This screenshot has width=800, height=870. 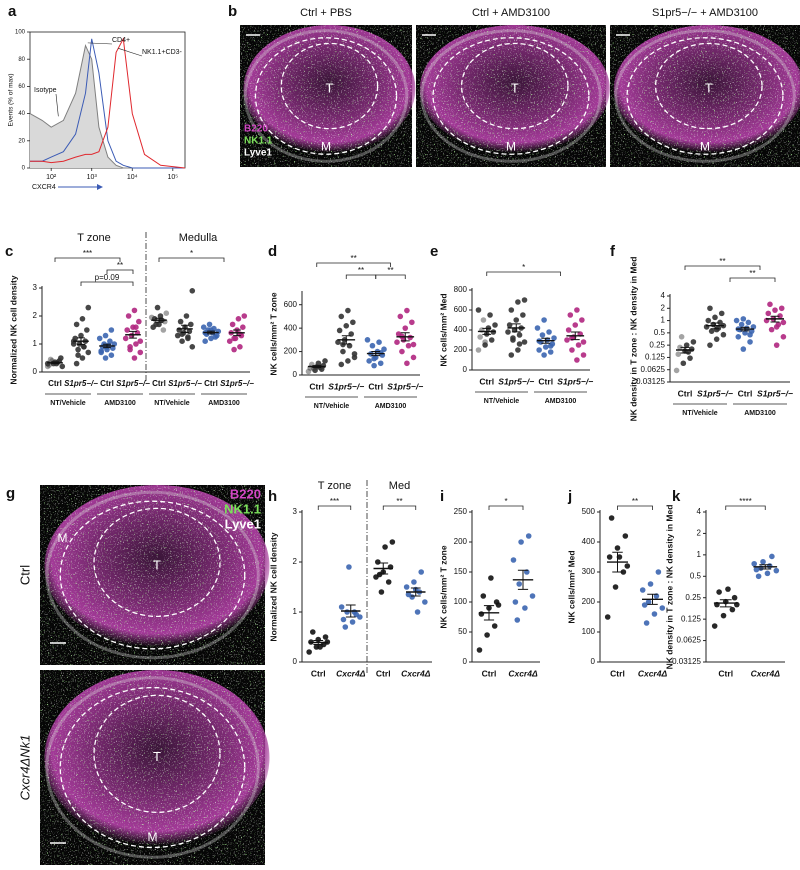 I want to click on stain-label: NK1.1, so click(x=258, y=141).